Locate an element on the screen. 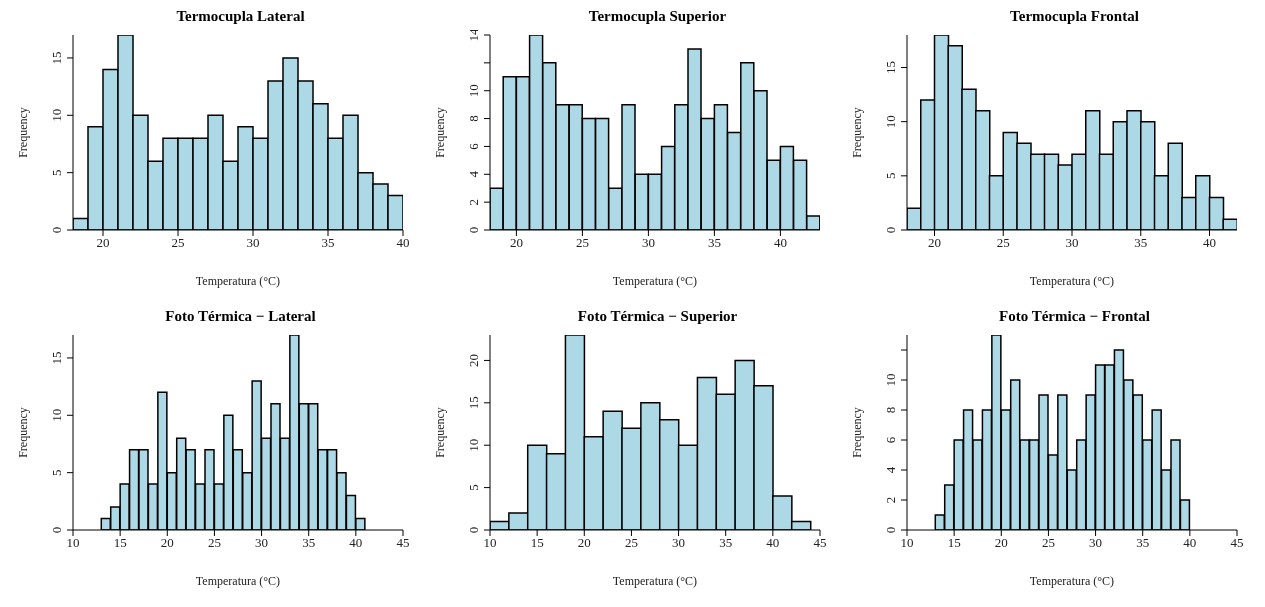  chart-title: Termocupla Superior is located at coordinates (657, 17).